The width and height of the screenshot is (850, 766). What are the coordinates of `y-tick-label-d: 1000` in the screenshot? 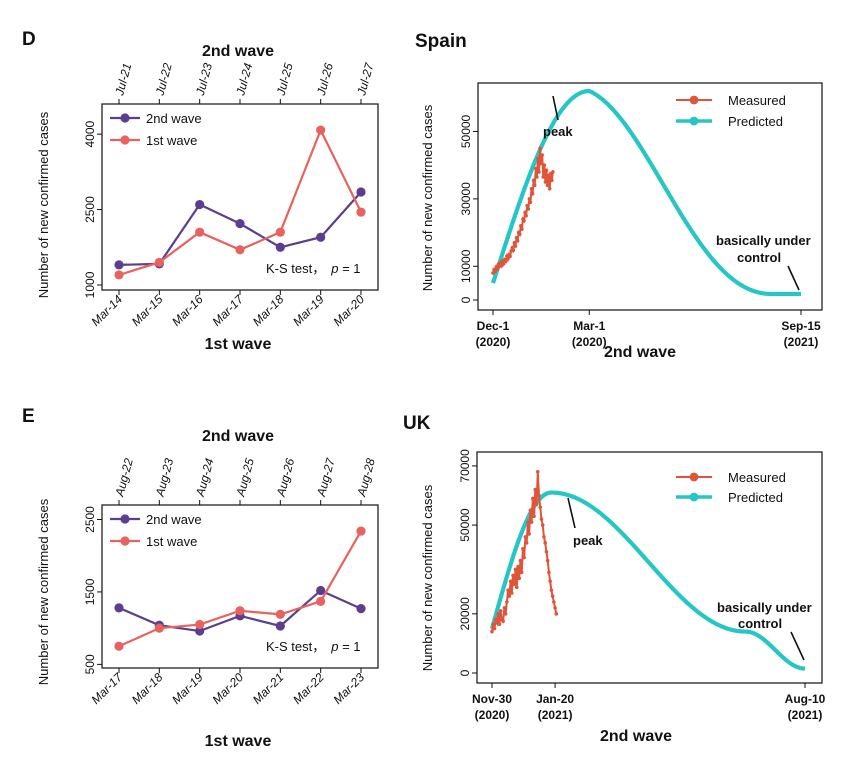 It's located at (90, 284).